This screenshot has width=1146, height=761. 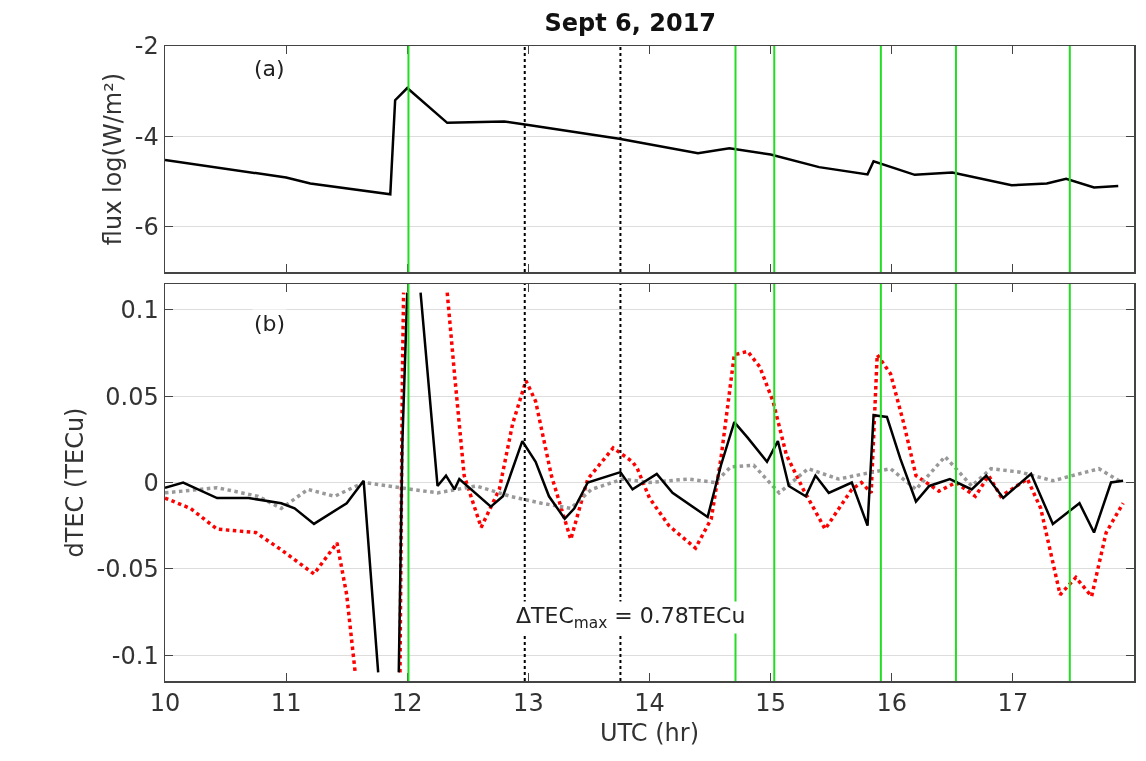 What do you see at coordinates (892, 703) in the screenshot?
I see `x-tick-label: 16` at bounding box center [892, 703].